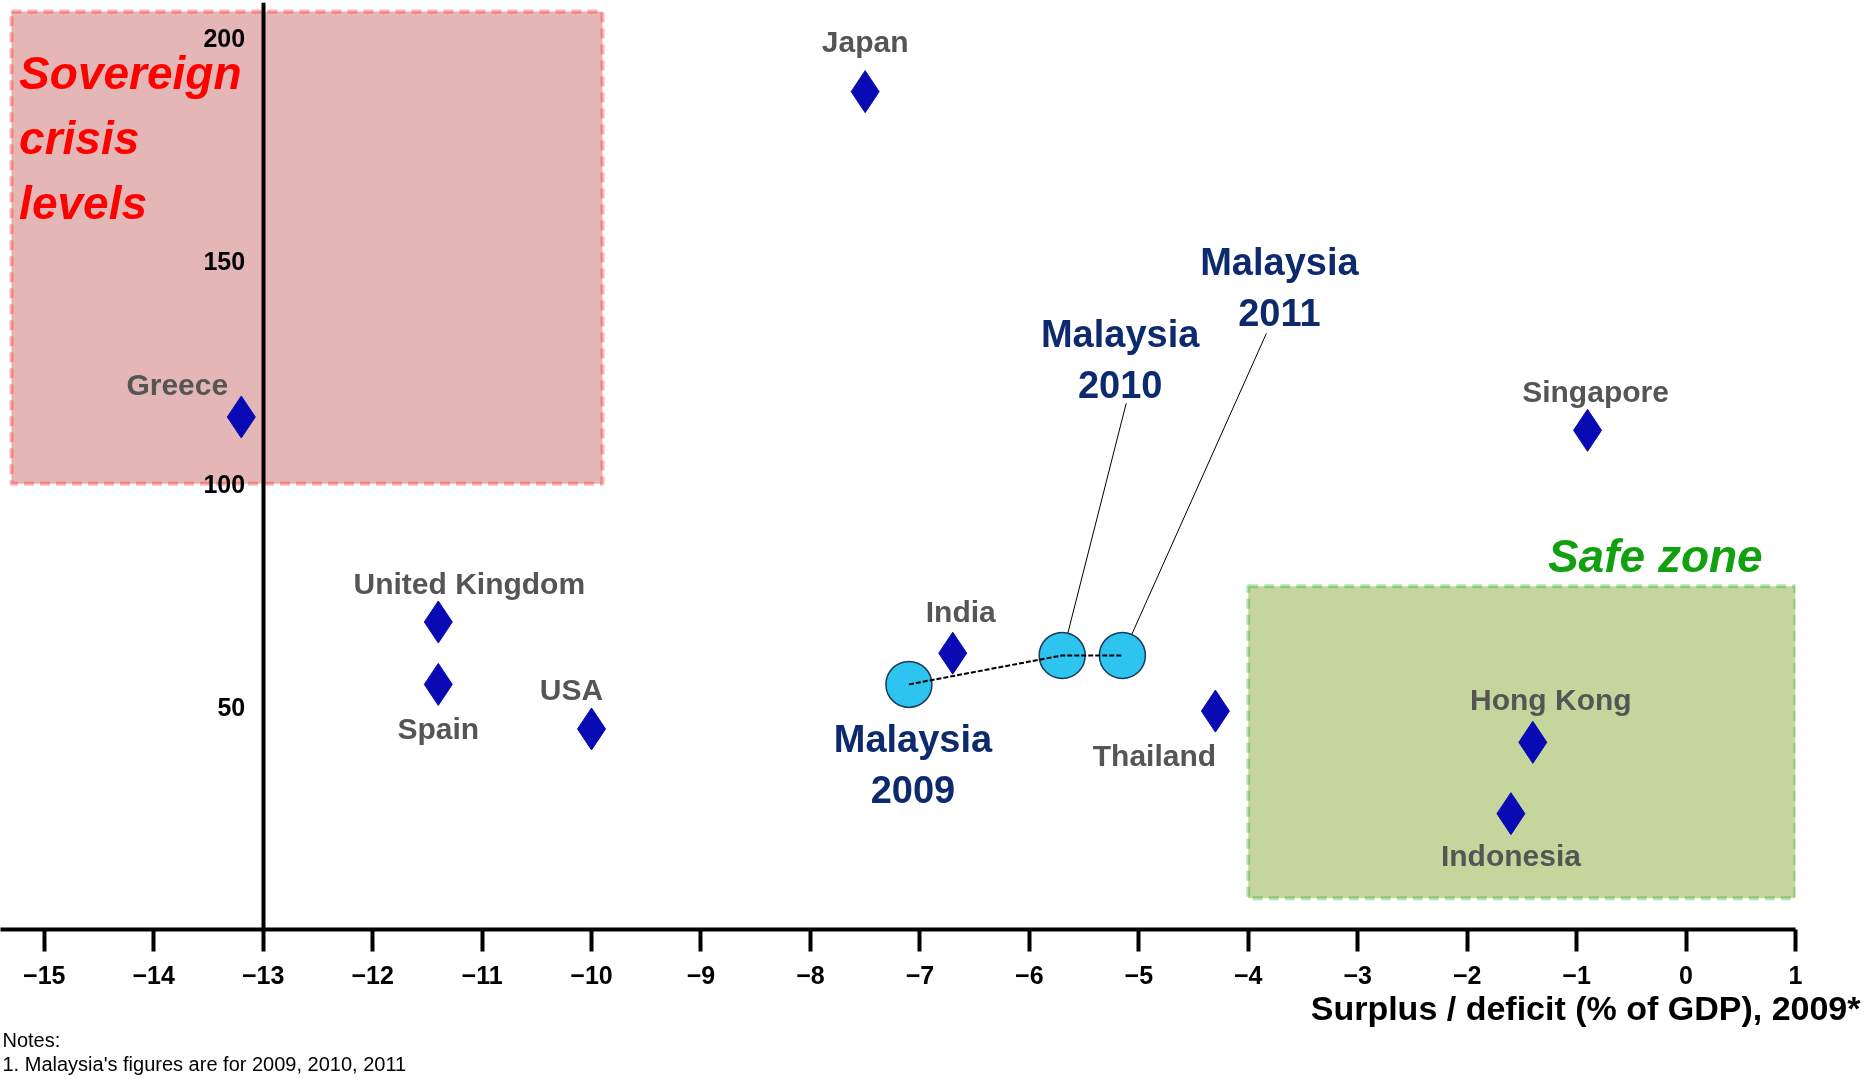 The image size is (1868, 1079). I want to click on y-tick-label: 50, so click(231, 706).